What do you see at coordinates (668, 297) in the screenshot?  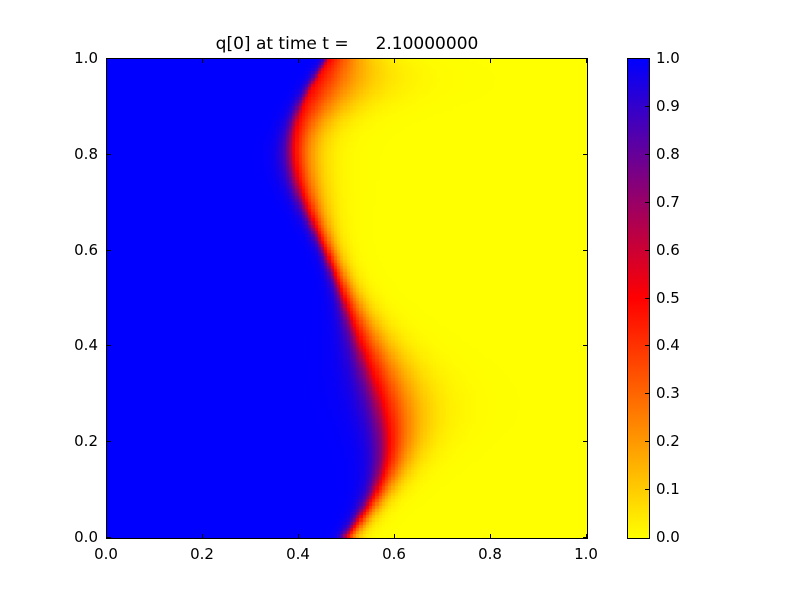 I see `colorbar-tick-label: 0.5` at bounding box center [668, 297].